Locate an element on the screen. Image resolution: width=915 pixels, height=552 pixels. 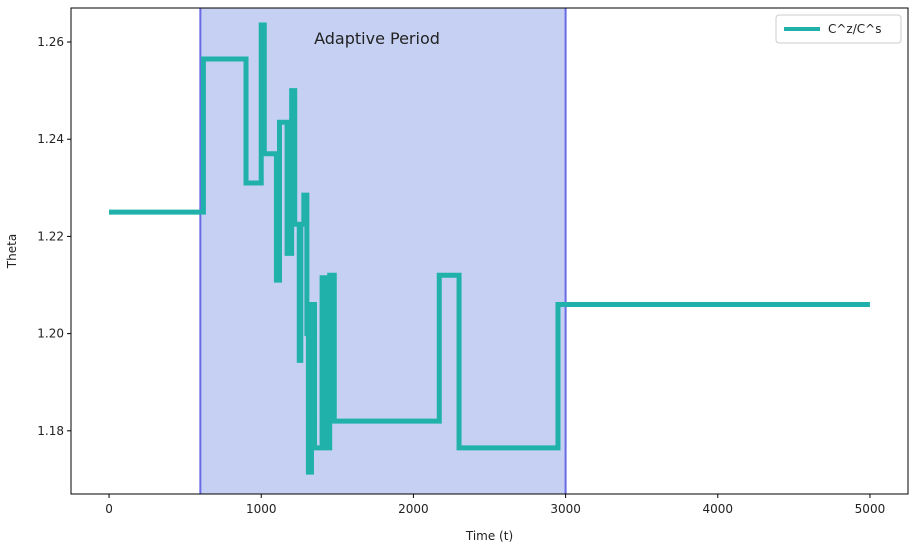
x-tick-label: 4000 is located at coordinates (717, 509).